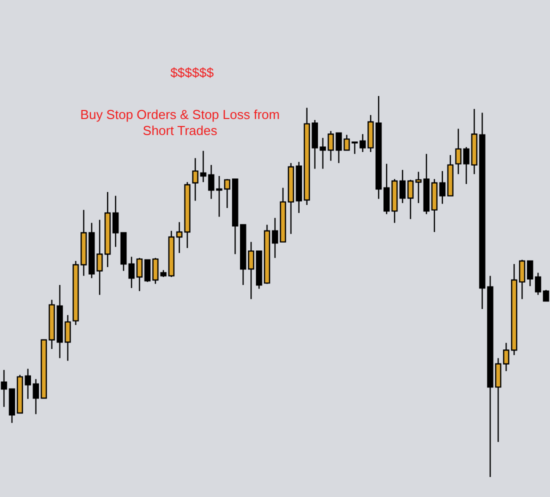 Image resolution: width=550 pixels, height=497 pixels. I want to click on annotation: Buy Stop Orders & Stop Loss from Short Trades, so click(180, 122).